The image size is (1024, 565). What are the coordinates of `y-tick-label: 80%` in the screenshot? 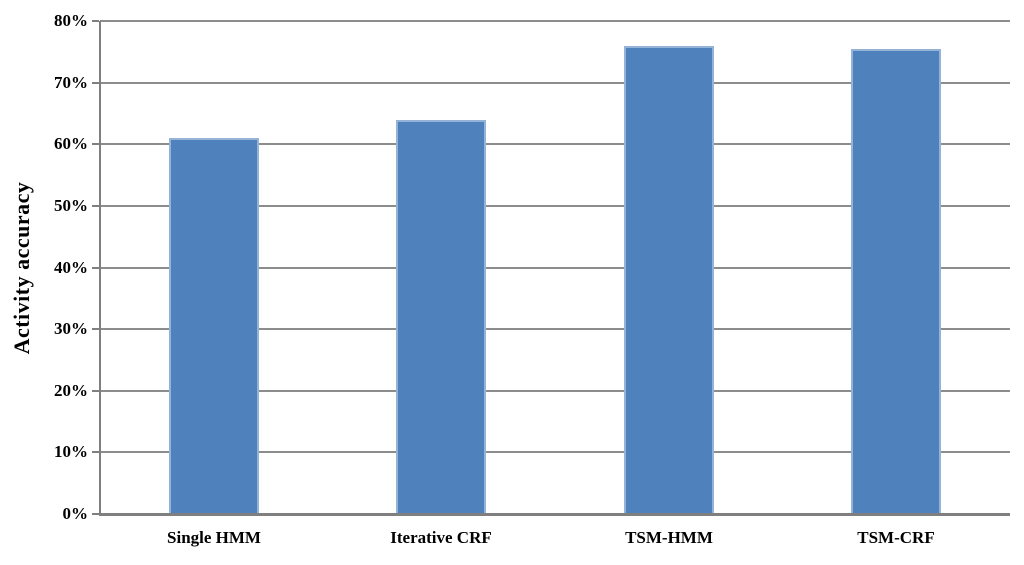 It's located at (71, 20).